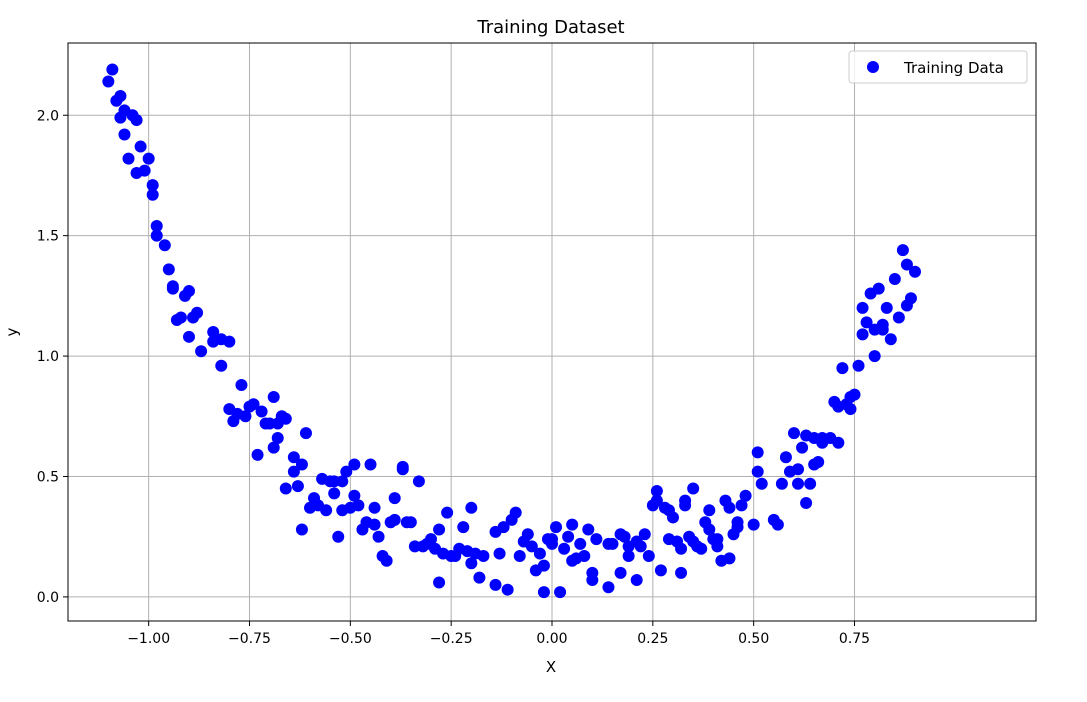  Describe the element at coordinates (938, 67) in the screenshot. I see `legend: Training Data` at that location.